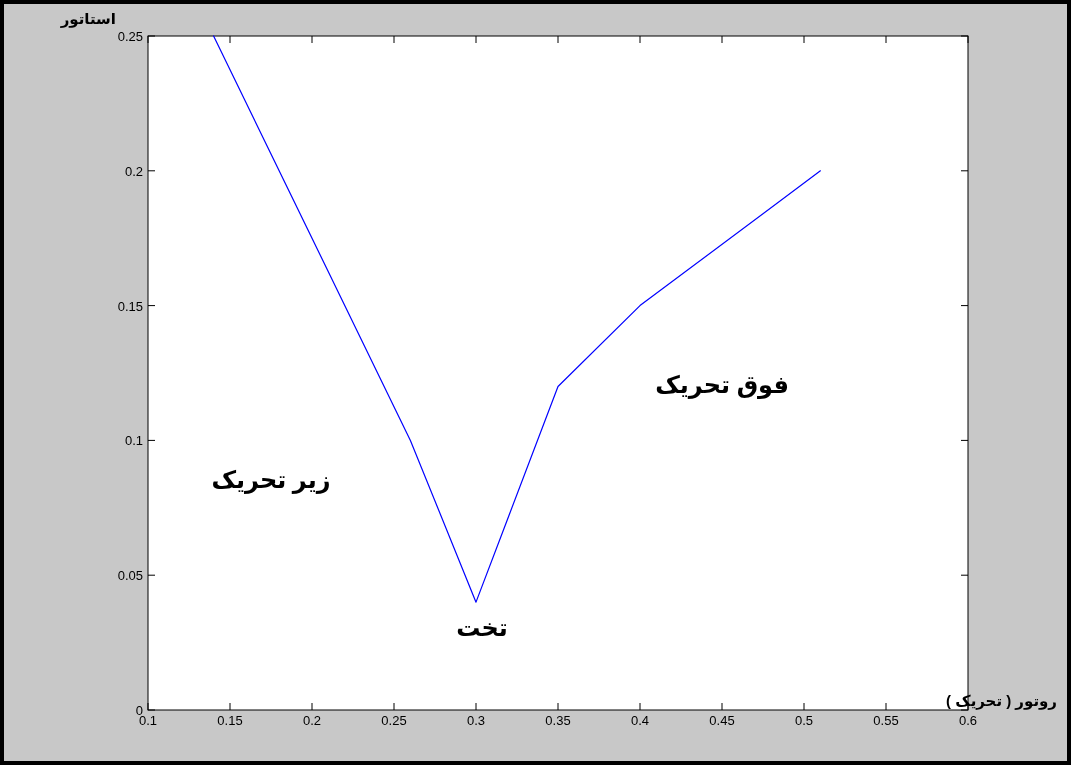 This screenshot has width=1071, height=765. What do you see at coordinates (804, 720) in the screenshot?
I see `x-tick-label: 0.5` at bounding box center [804, 720].